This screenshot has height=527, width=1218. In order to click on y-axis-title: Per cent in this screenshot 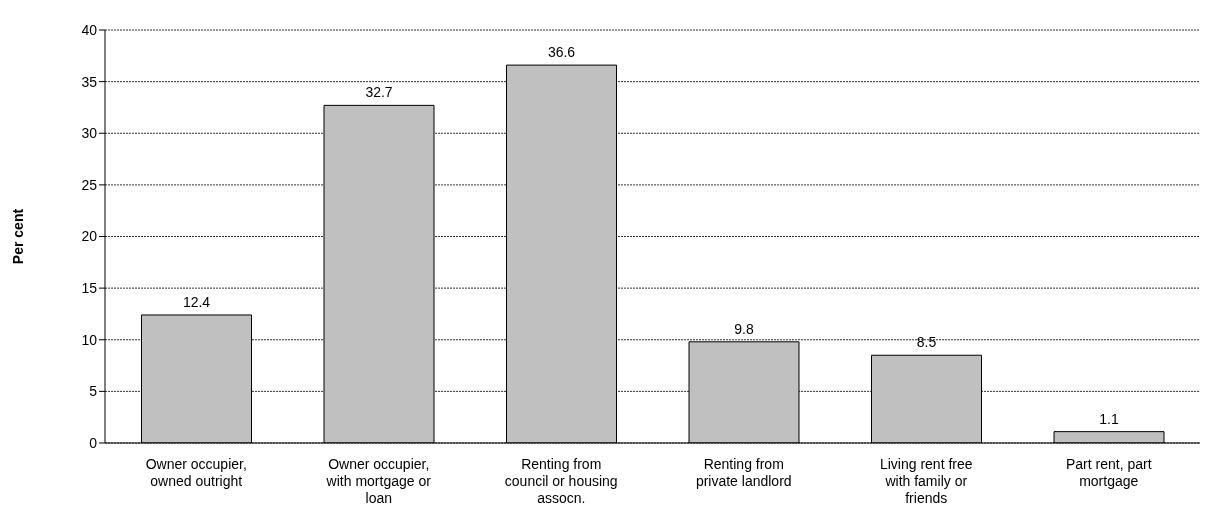, I will do `click(17, 236)`.